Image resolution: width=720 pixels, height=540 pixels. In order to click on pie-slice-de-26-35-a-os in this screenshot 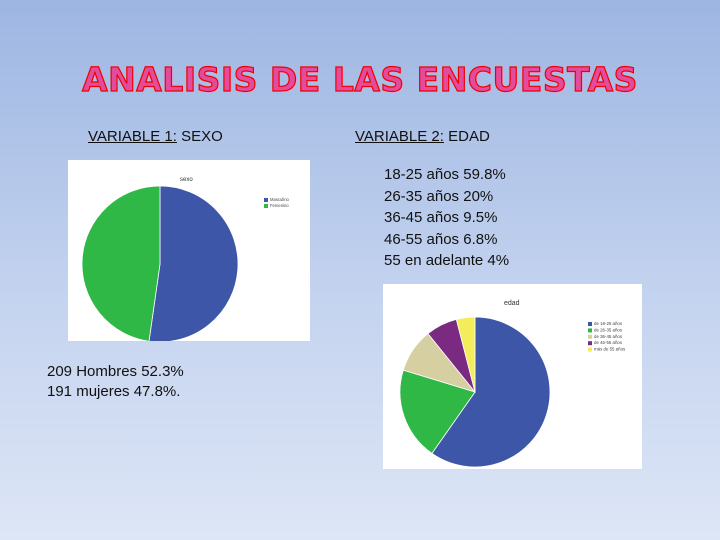, I will do `click(437, 411)`.